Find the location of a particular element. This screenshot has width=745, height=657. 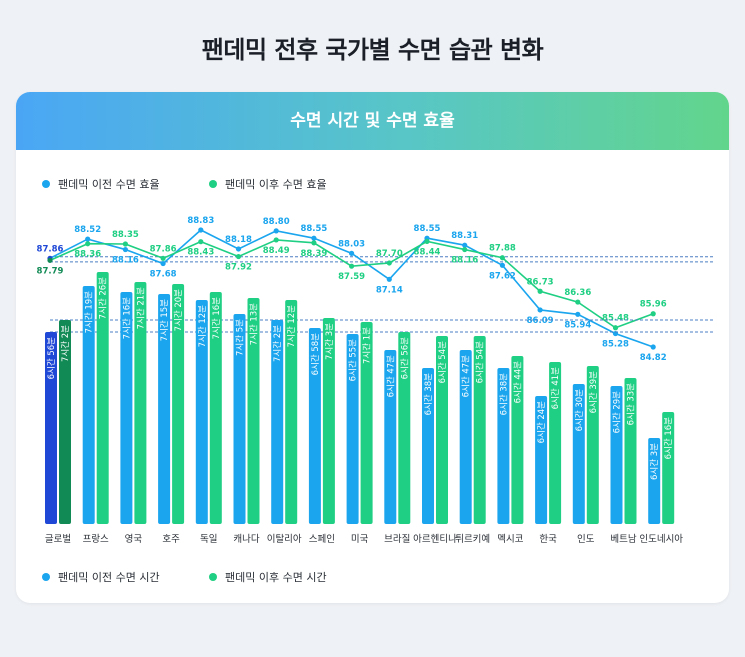

bar-label-before: 7시간 16분 is located at coordinates (126, 318).